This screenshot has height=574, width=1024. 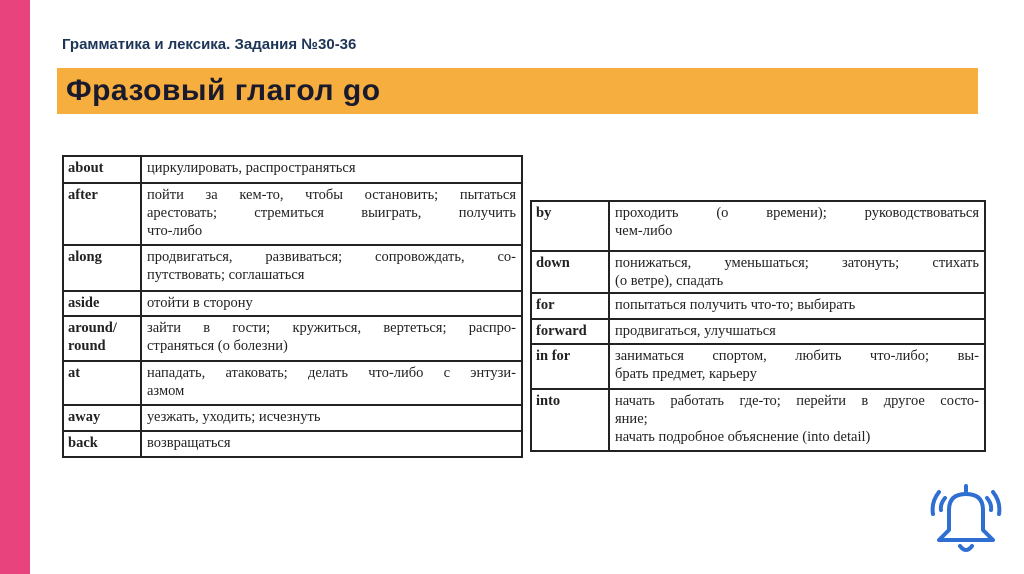 I want to click on table-row: away уезжать, уходить; исчезнуть, so click(x=292, y=419).